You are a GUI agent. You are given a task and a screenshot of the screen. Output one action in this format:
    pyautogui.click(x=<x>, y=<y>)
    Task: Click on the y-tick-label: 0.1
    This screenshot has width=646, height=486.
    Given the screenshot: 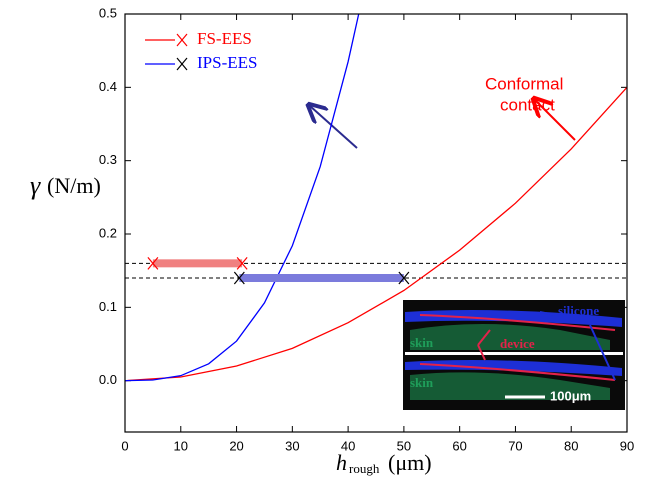 What is the action you would take?
    pyautogui.click(x=108, y=306)
    